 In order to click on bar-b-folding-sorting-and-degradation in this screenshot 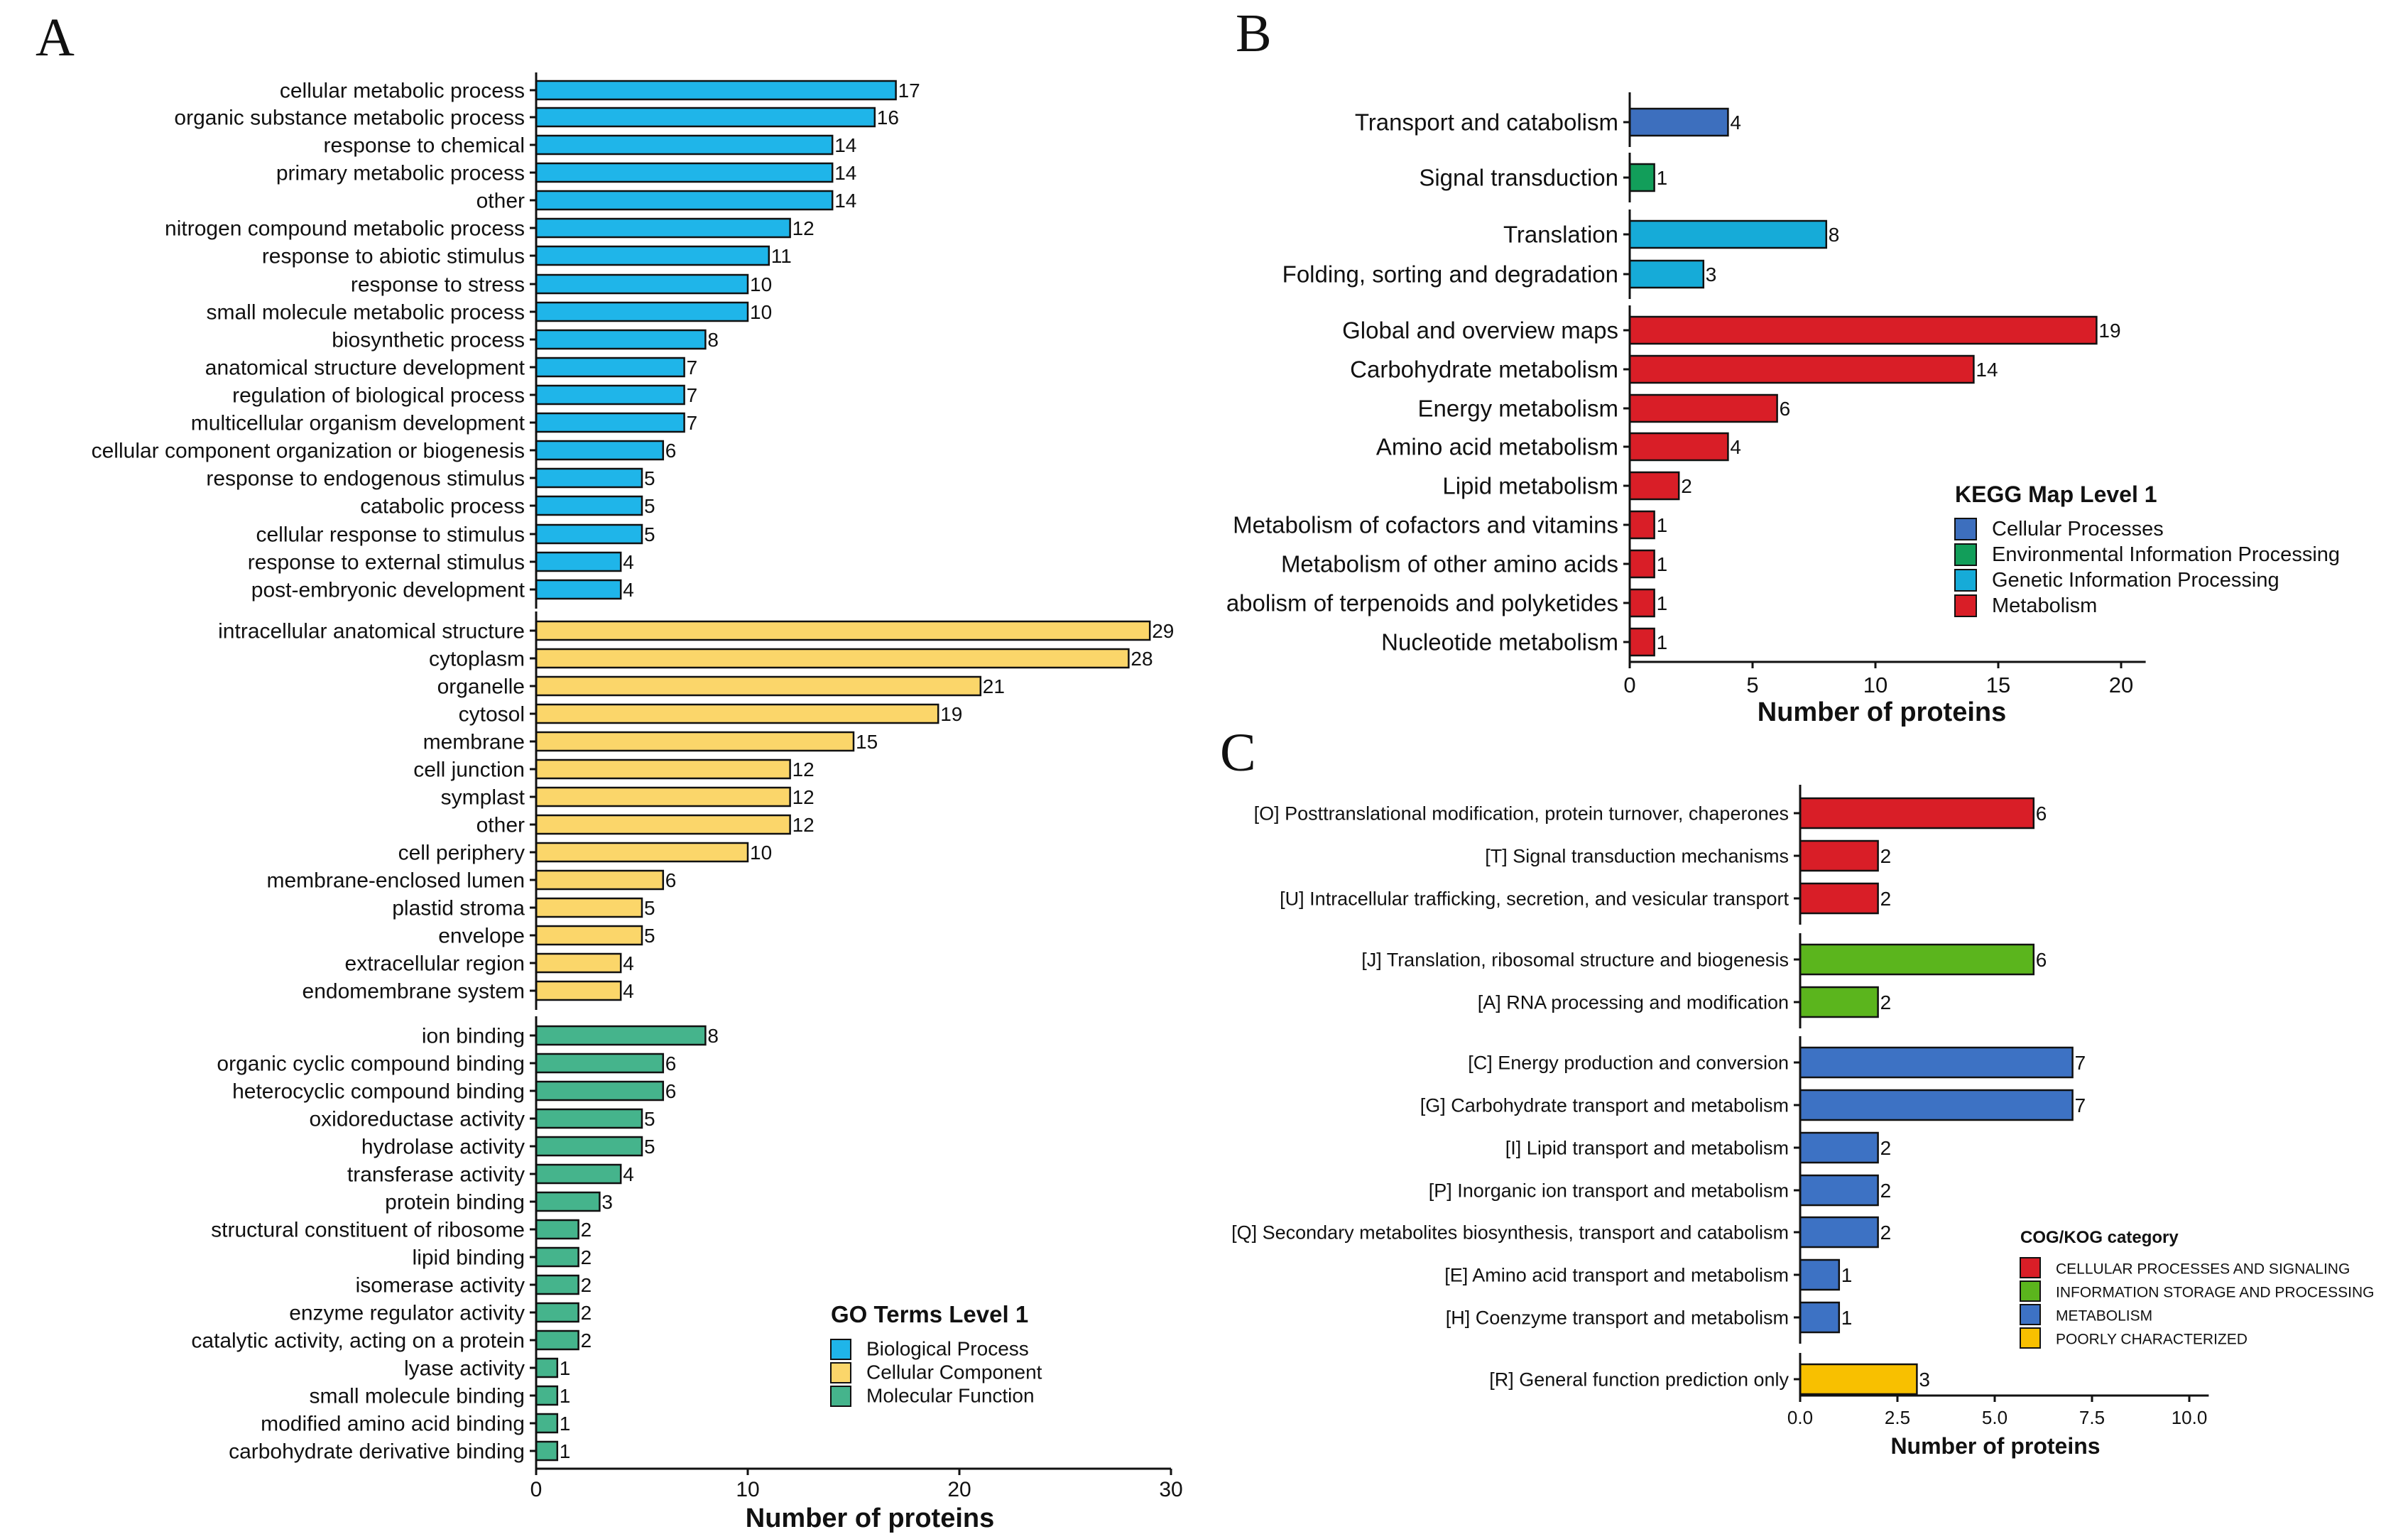, I will do `click(1666, 274)`.